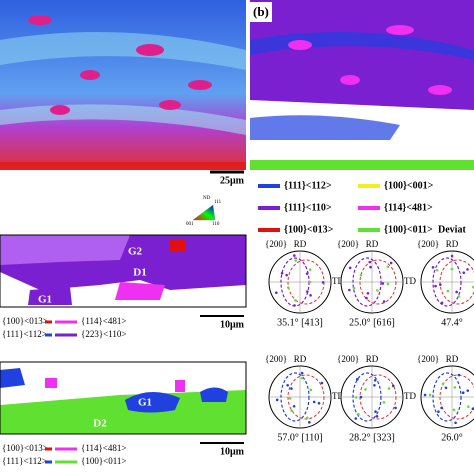  I want to click on pf-caption: 35.1° [413], so click(300, 322).